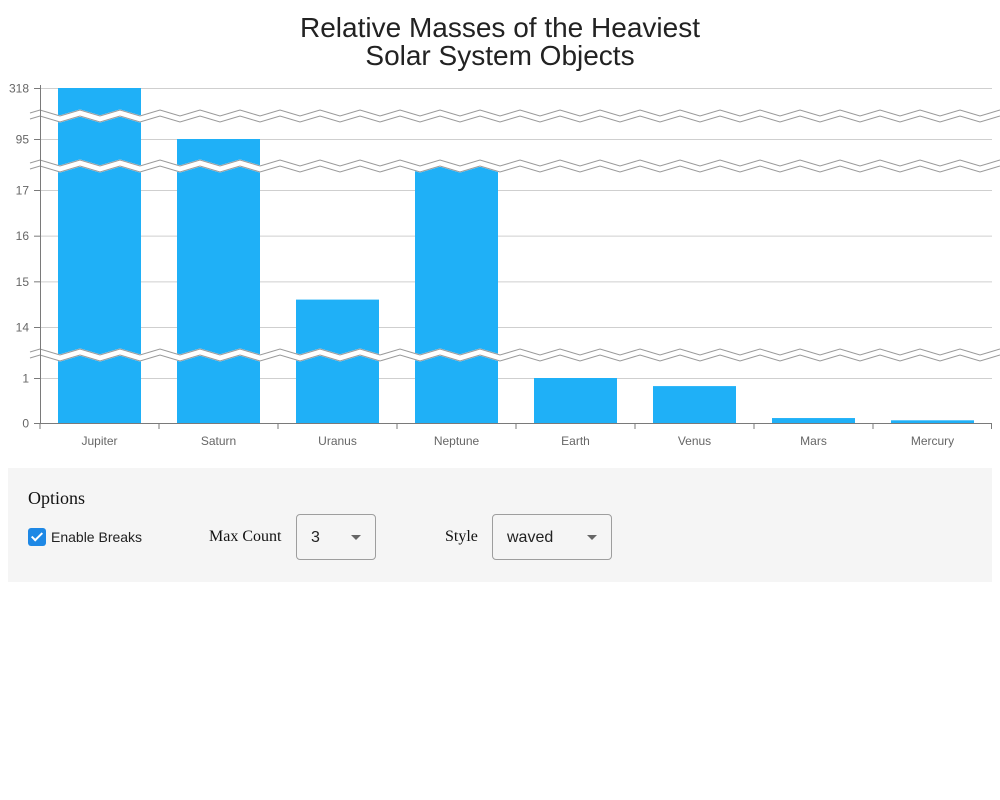  Describe the element at coordinates (37, 537) in the screenshot. I see `checkbox-checked-icon` at that location.